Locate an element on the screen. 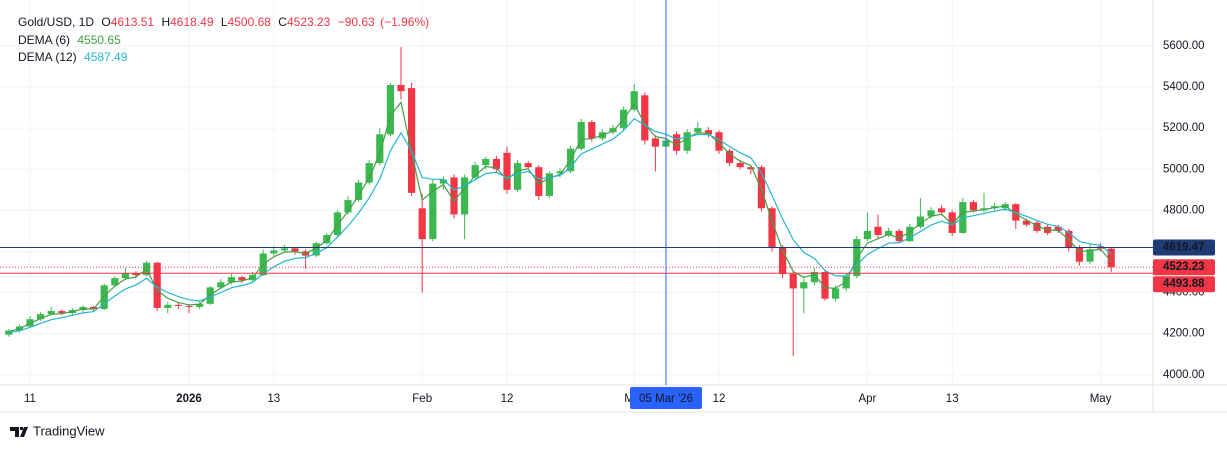 The image size is (1227, 449). y-tick-label: 5200.00 is located at coordinates (1184, 128).